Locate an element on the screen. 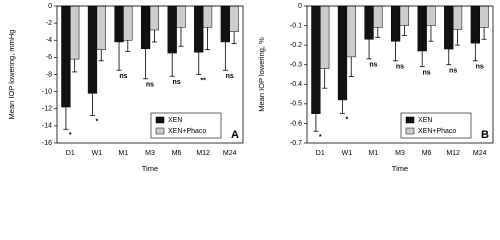  y-tick-label: -0.7 is located at coordinates (296, 143).